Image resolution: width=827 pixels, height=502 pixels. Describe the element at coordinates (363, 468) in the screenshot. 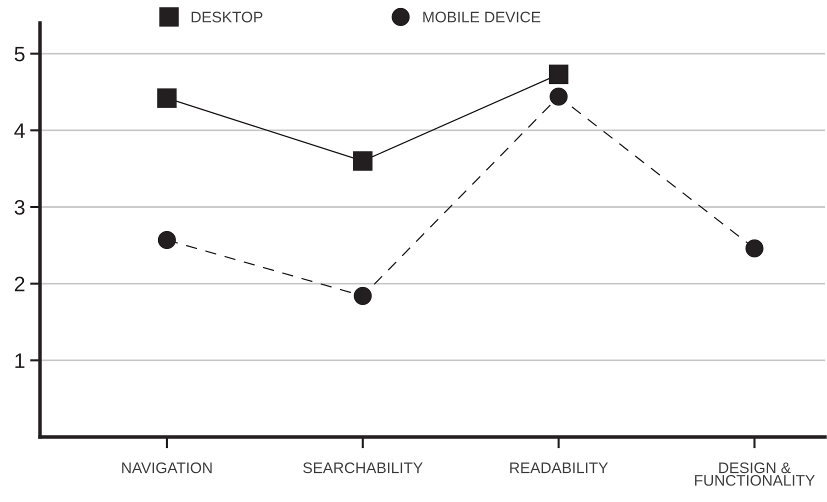

I see `x-tick-label: SEARCHABILITY` at that location.